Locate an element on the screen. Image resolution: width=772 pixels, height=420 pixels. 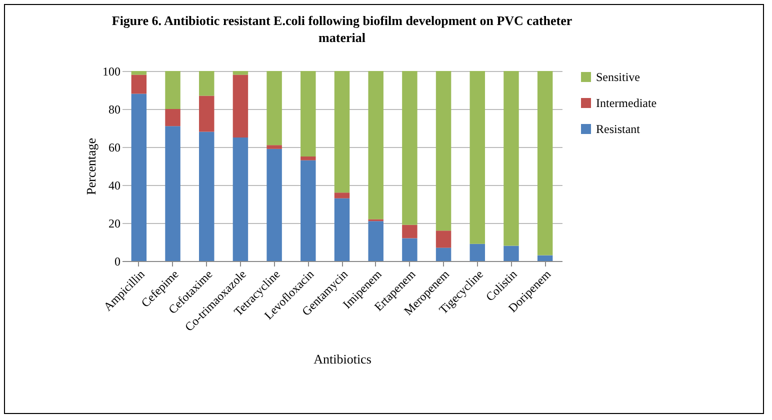
y-tick-label: 20 is located at coordinates (114, 223).